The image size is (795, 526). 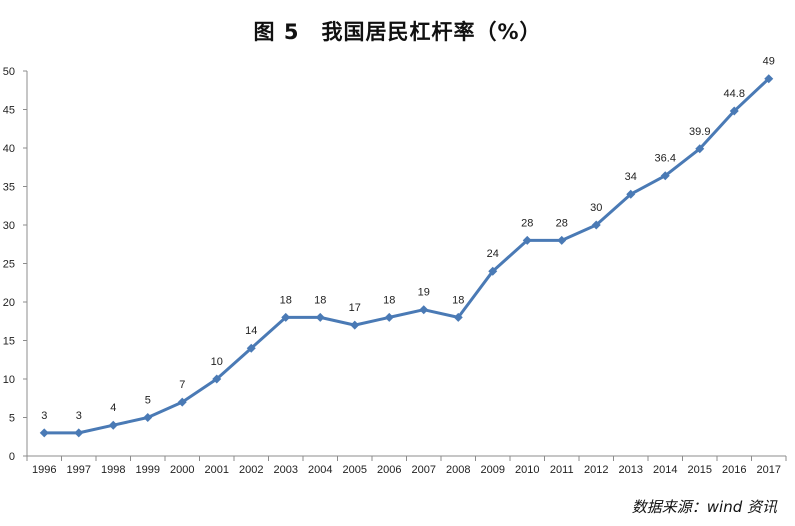 What do you see at coordinates (251, 331) in the screenshot?
I see `data-label: 14` at bounding box center [251, 331].